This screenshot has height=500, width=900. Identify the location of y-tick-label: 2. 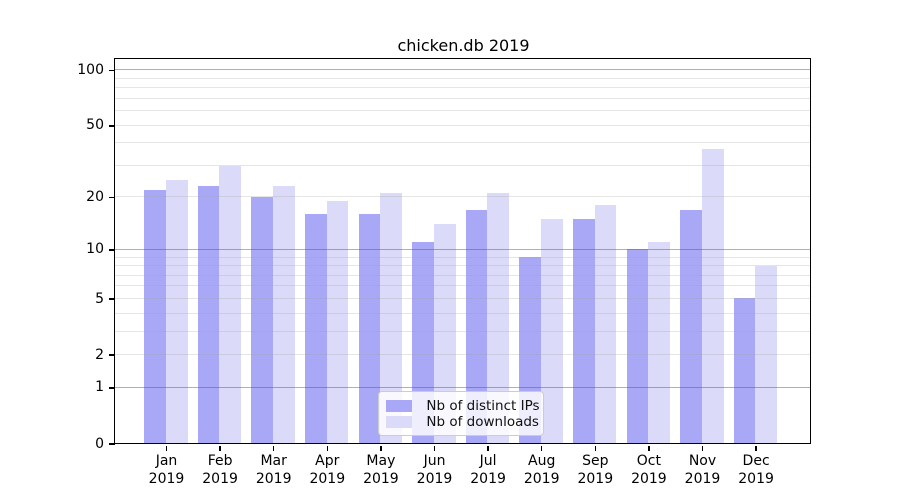
(99, 354).